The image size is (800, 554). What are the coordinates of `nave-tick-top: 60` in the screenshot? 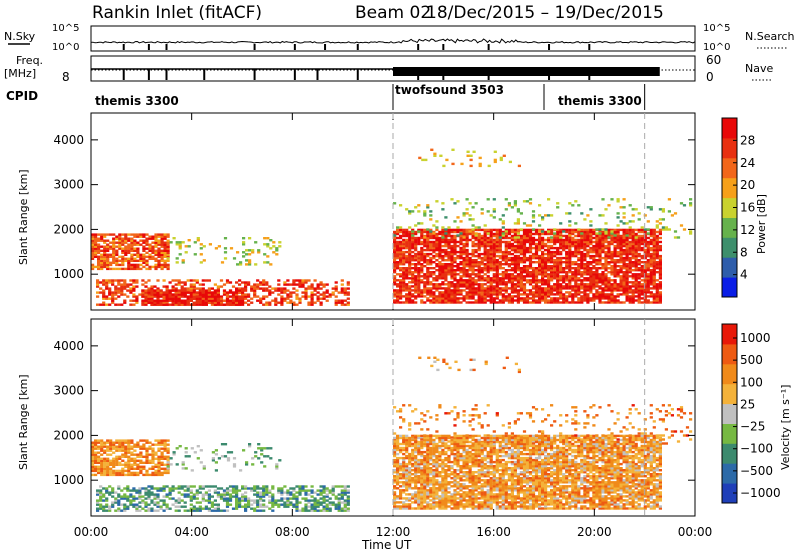 It's located at (713, 60).